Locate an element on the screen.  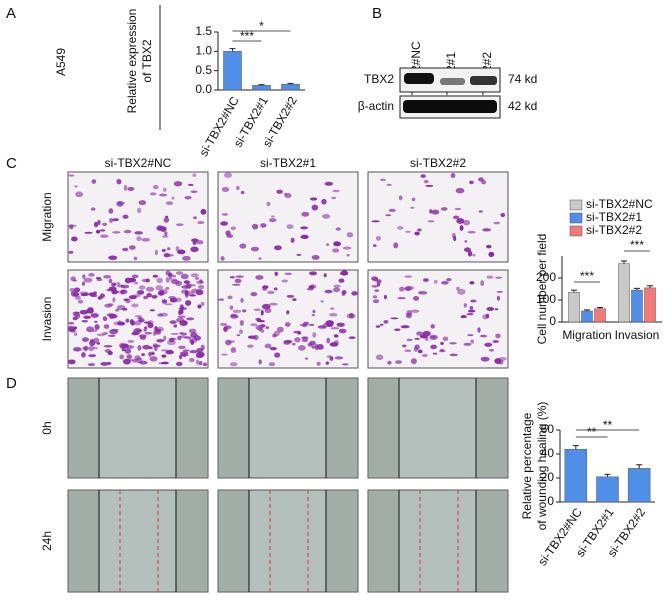
column-label: si-TBX2#NC is located at coordinates (138, 163).